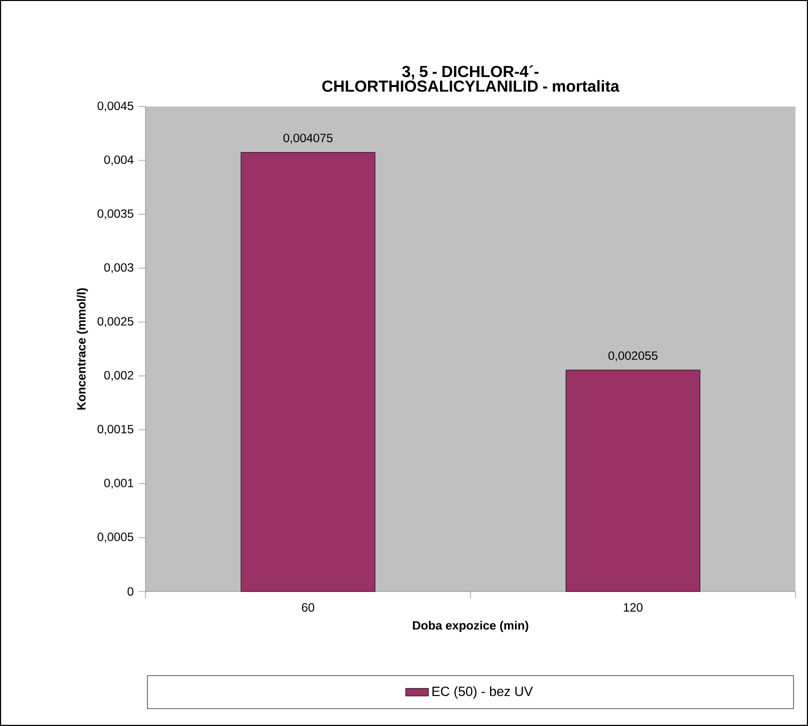 The height and width of the screenshot is (726, 808). I want to click on y-tick-label: 0,004, so click(119, 160).